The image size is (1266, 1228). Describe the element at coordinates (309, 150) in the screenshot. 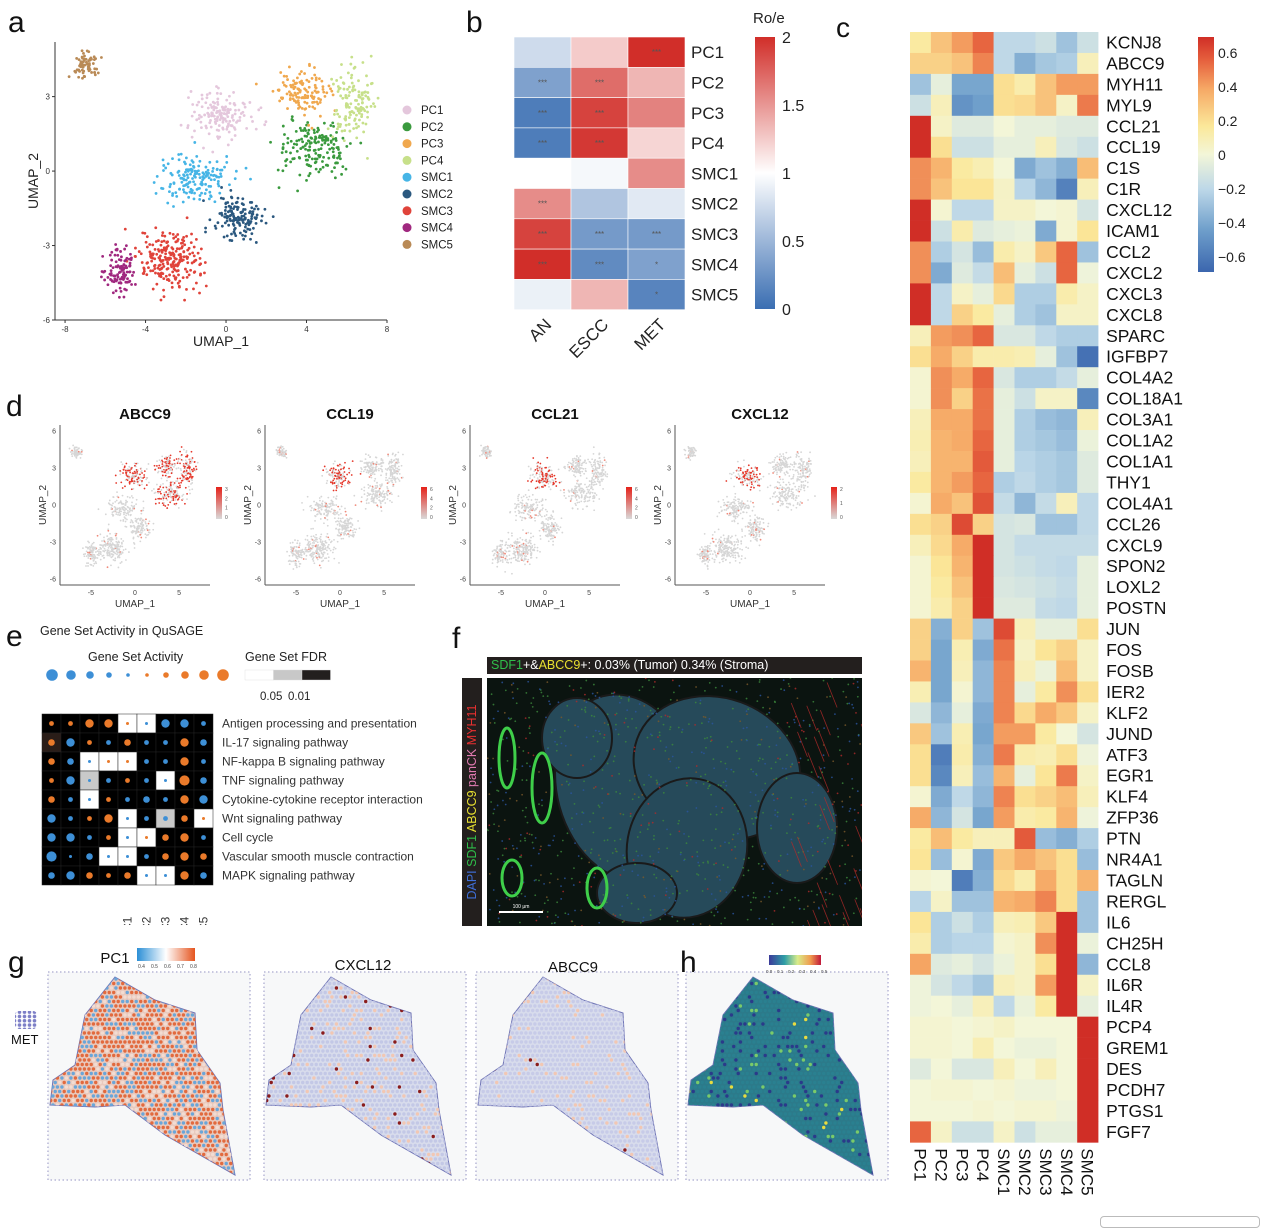

I see `point-pc2` at that location.